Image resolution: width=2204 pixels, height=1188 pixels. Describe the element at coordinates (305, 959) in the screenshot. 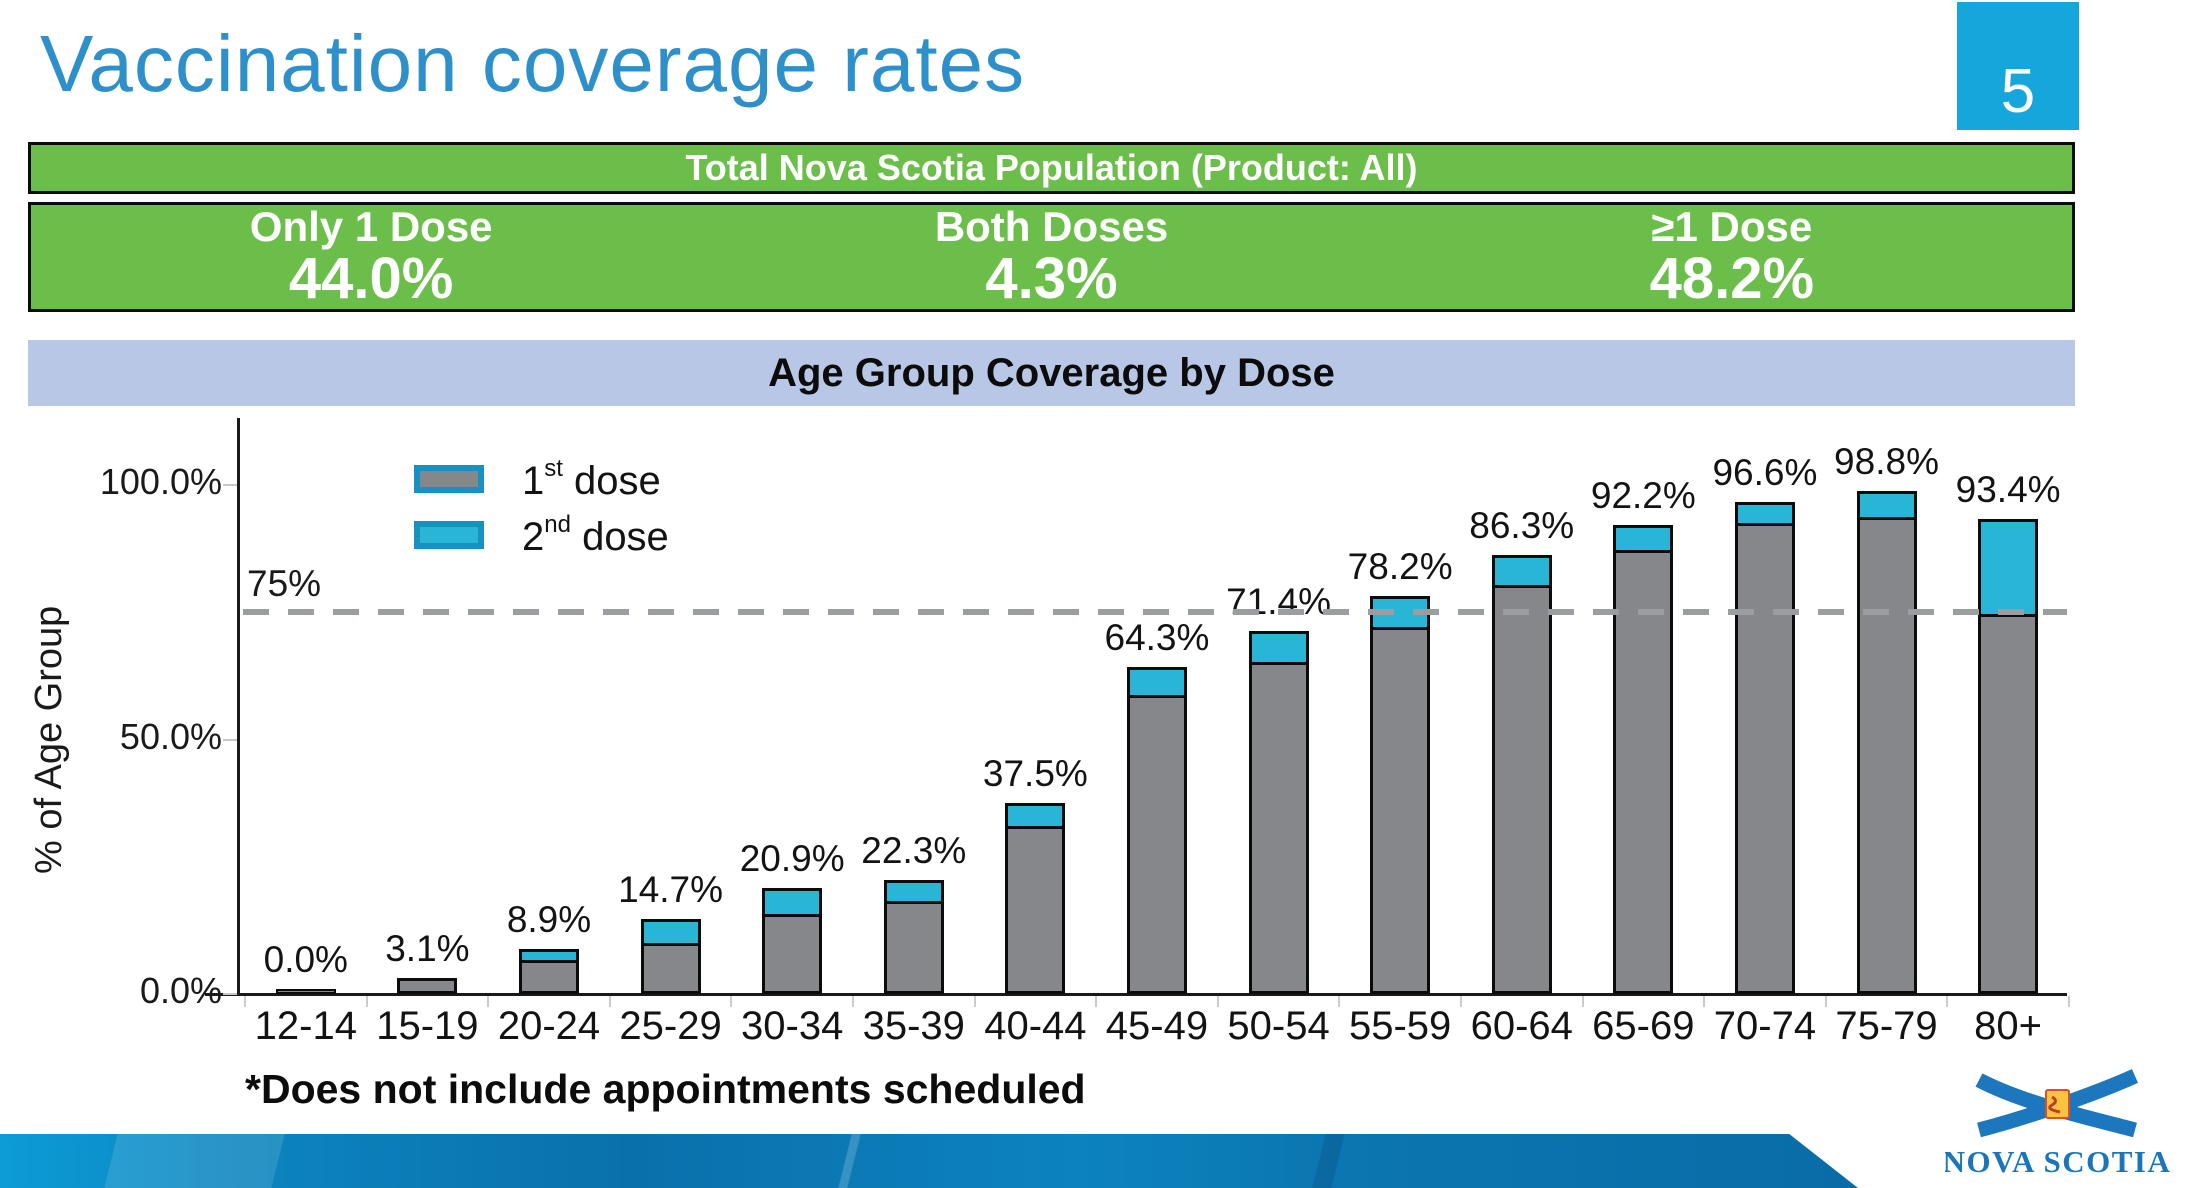

I see `bar-value-label: 0.0%` at that location.